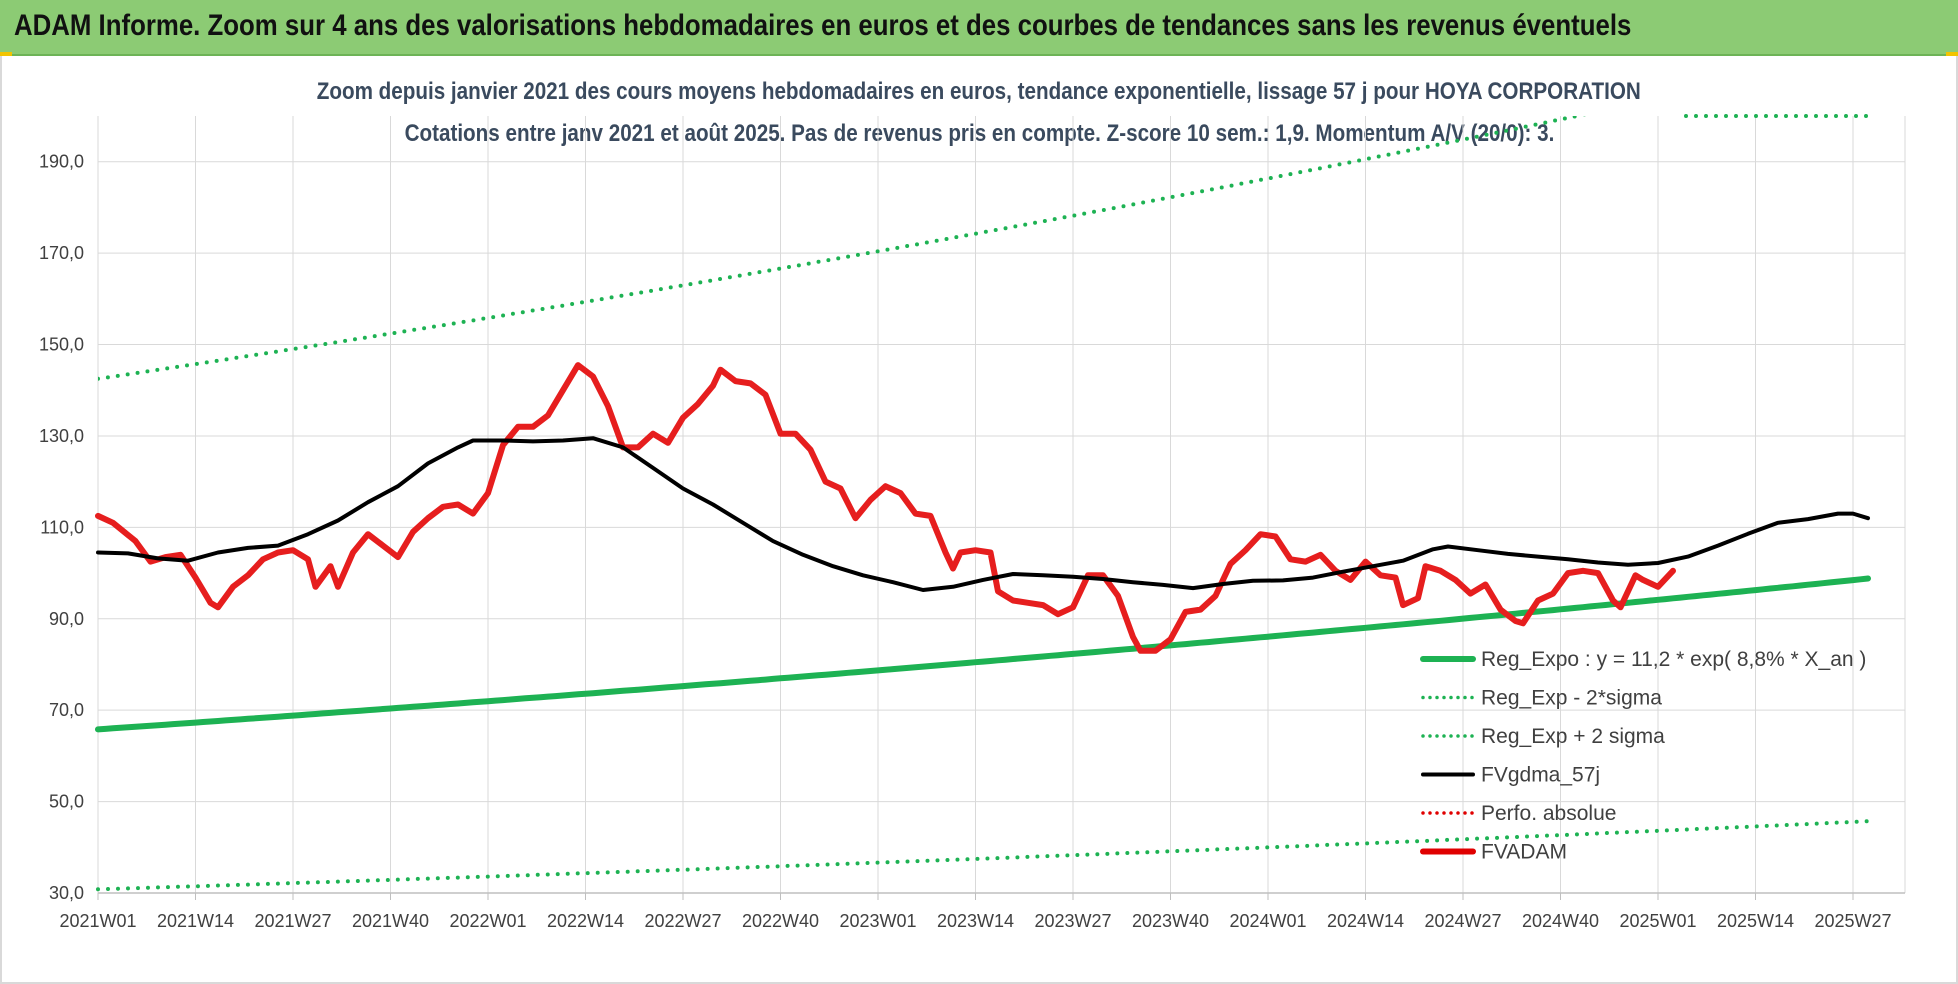 This screenshot has height=984, width=1958. Describe the element at coordinates (1852, 921) in the screenshot. I see `x-tick-label: 2025W27` at that location.